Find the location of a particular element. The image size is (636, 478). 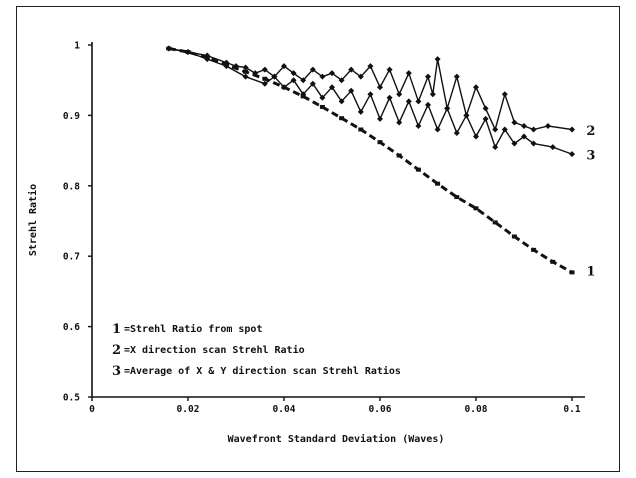

y-tick-label: 0.8 is located at coordinates (71, 186).